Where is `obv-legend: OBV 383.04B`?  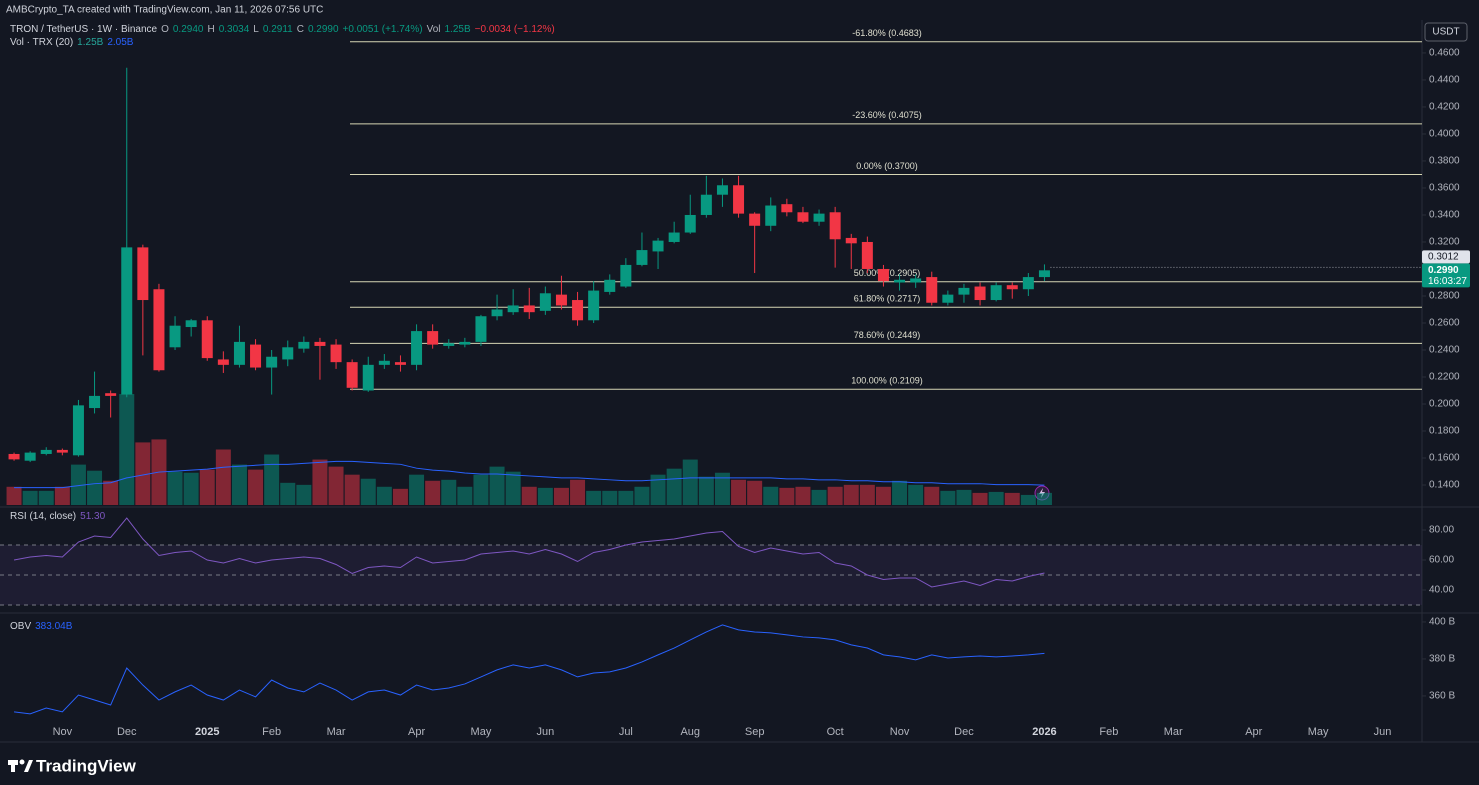 obv-legend: OBV 383.04B is located at coordinates (41, 626).